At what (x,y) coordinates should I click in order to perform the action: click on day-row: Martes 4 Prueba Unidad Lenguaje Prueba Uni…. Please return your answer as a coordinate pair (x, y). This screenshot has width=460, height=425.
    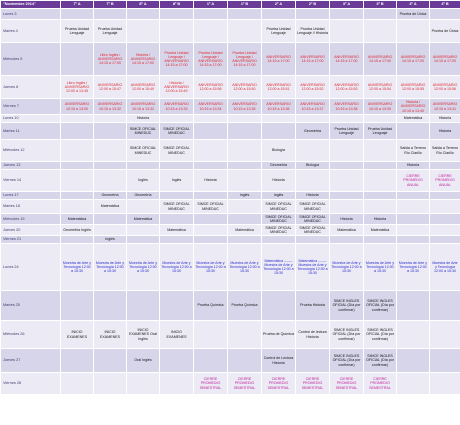
    Looking at the image, I should click on (230, 31).